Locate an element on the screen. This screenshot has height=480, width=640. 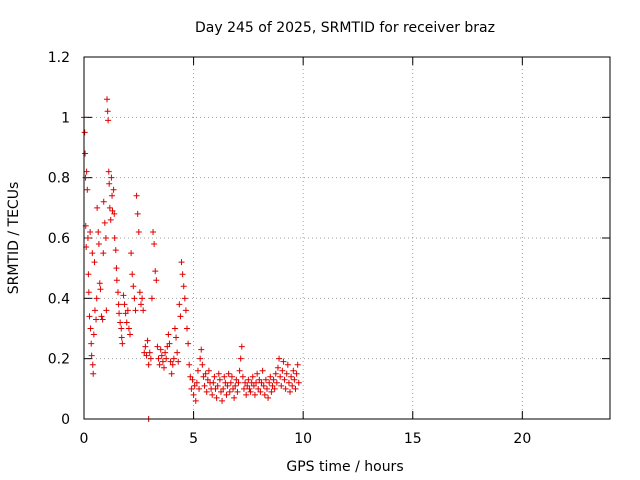
x-tick-labels: 0 5 10 15 20 is located at coordinates (306, 439).